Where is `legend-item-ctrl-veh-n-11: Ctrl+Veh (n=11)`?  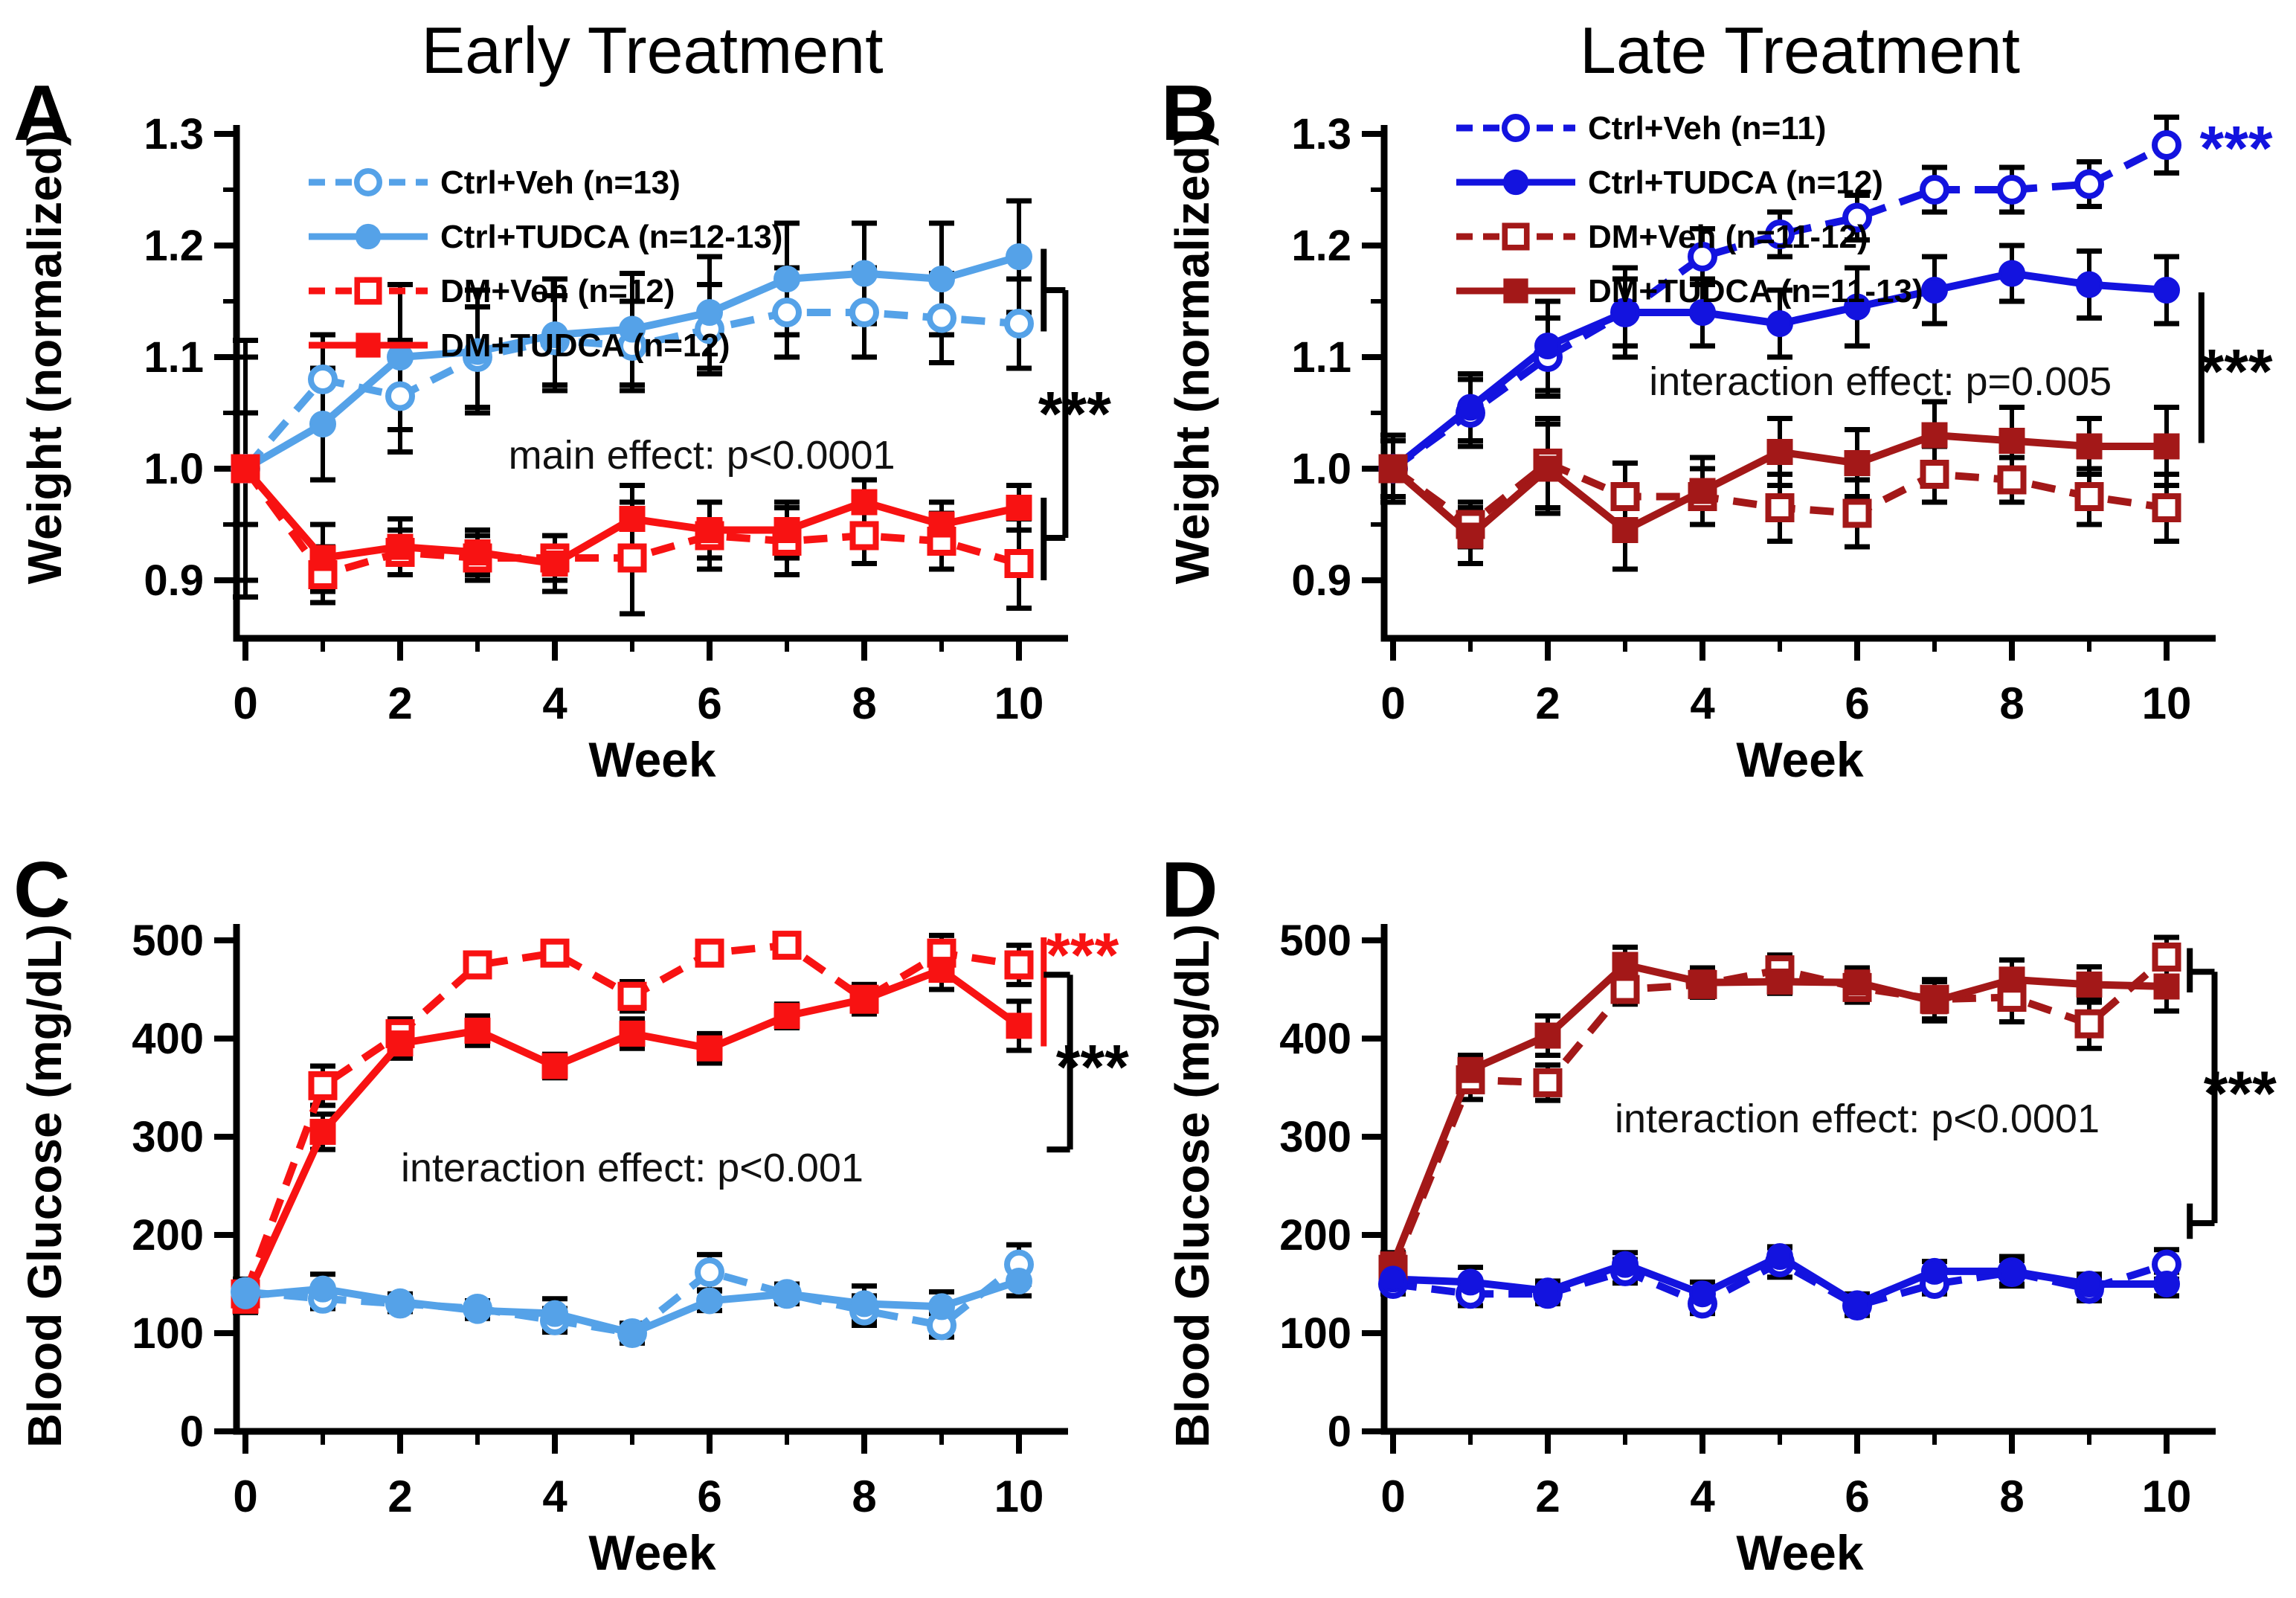 legend-item-ctrl-veh-n-11: Ctrl+Veh (n=11) is located at coordinates (1641, 128).